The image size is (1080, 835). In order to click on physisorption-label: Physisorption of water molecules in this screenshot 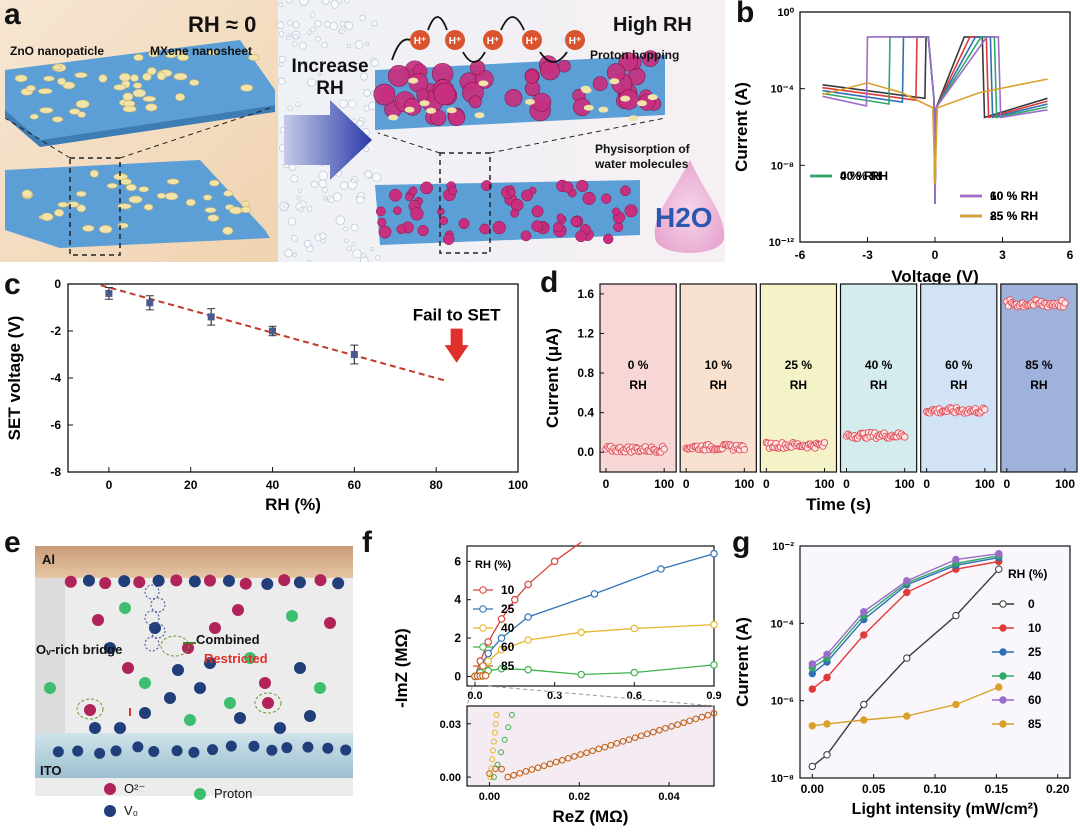, I will do `click(642, 156)`.